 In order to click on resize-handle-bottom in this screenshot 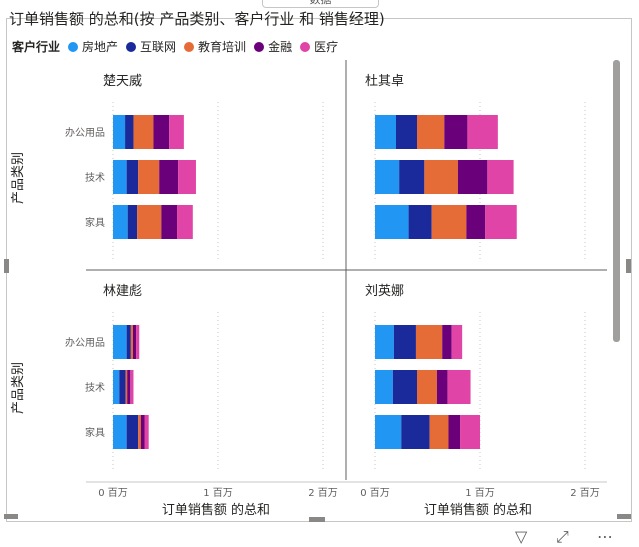, I will do `click(317, 519)`.